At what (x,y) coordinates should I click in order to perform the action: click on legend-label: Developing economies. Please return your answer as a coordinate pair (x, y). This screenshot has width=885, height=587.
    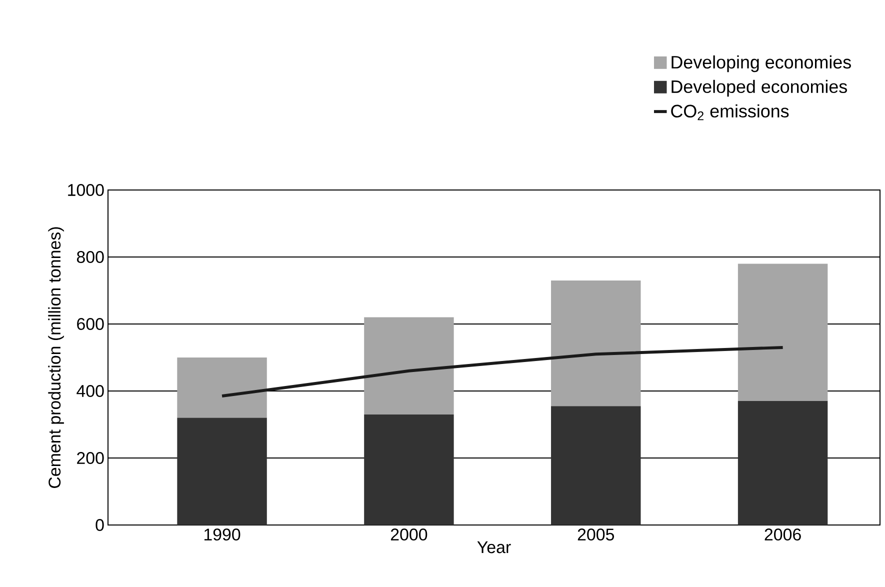
    Looking at the image, I should click on (761, 63).